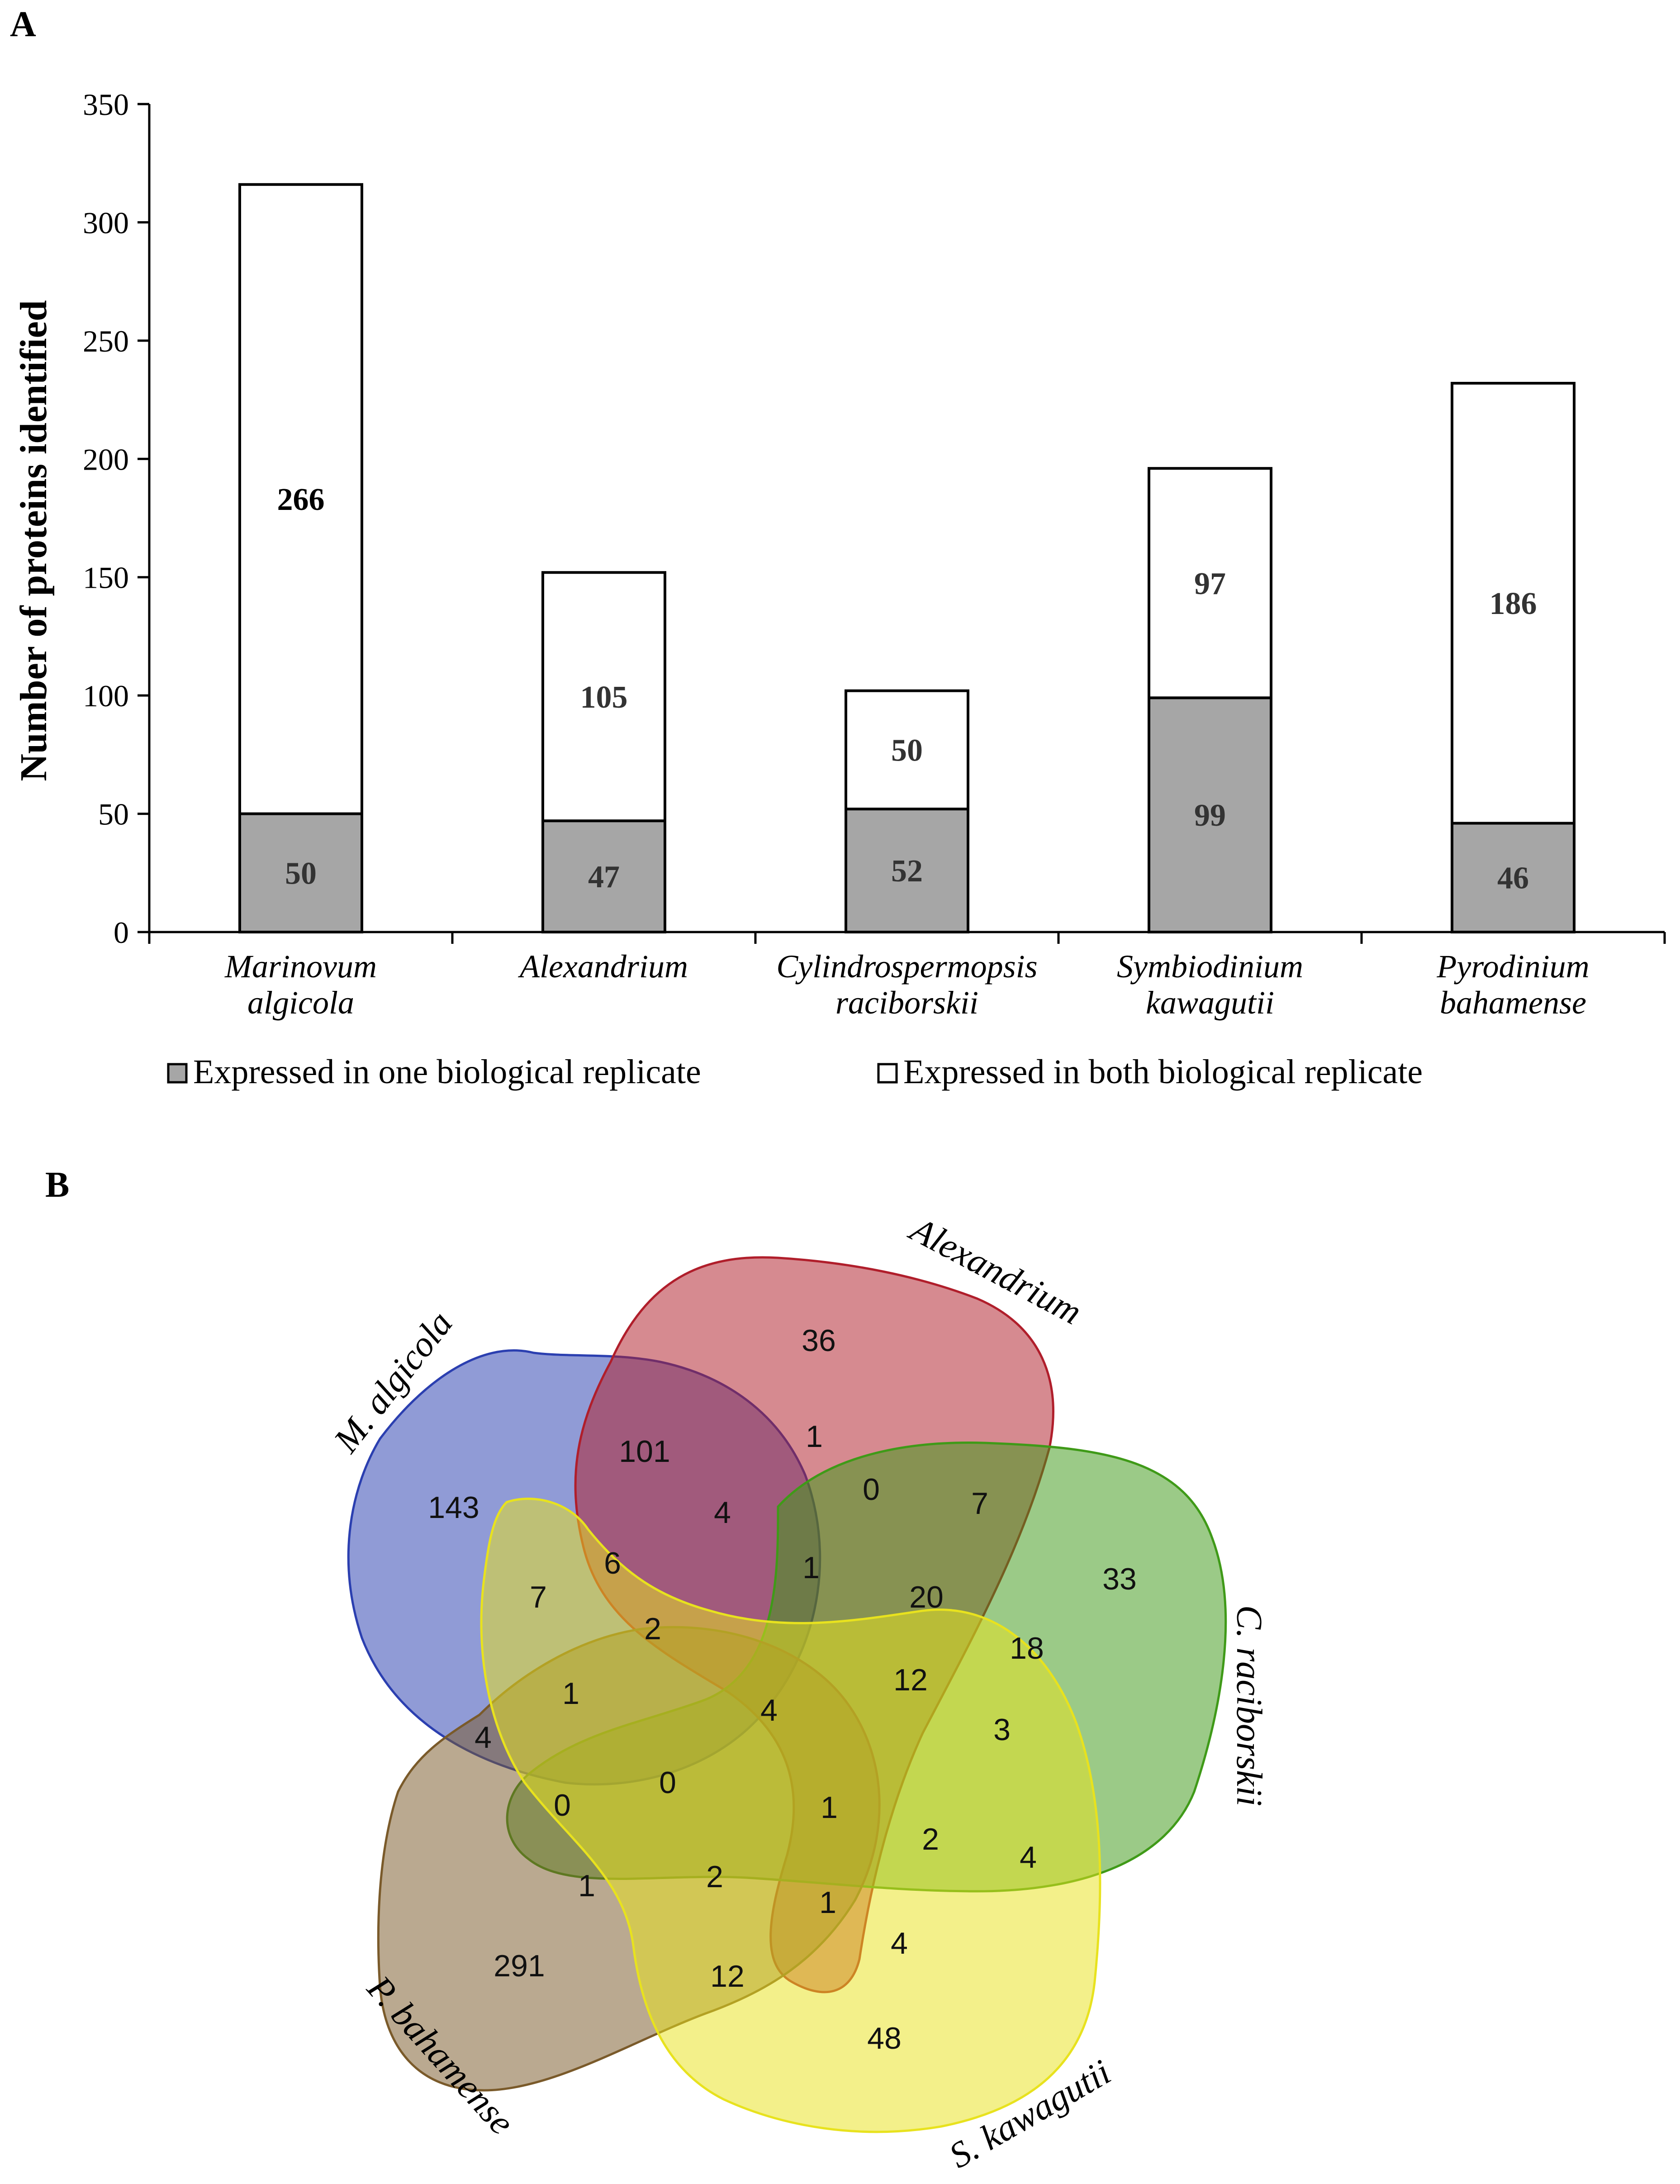  I want to click on bar-label-both: 50, so click(907, 751).